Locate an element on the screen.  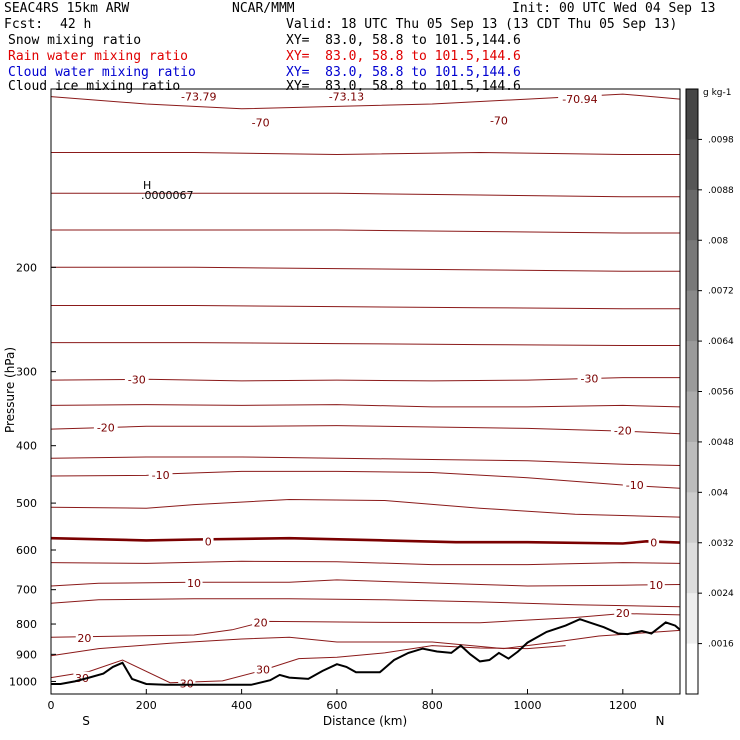
forecast-label: Fcst: is located at coordinates (24, 24).